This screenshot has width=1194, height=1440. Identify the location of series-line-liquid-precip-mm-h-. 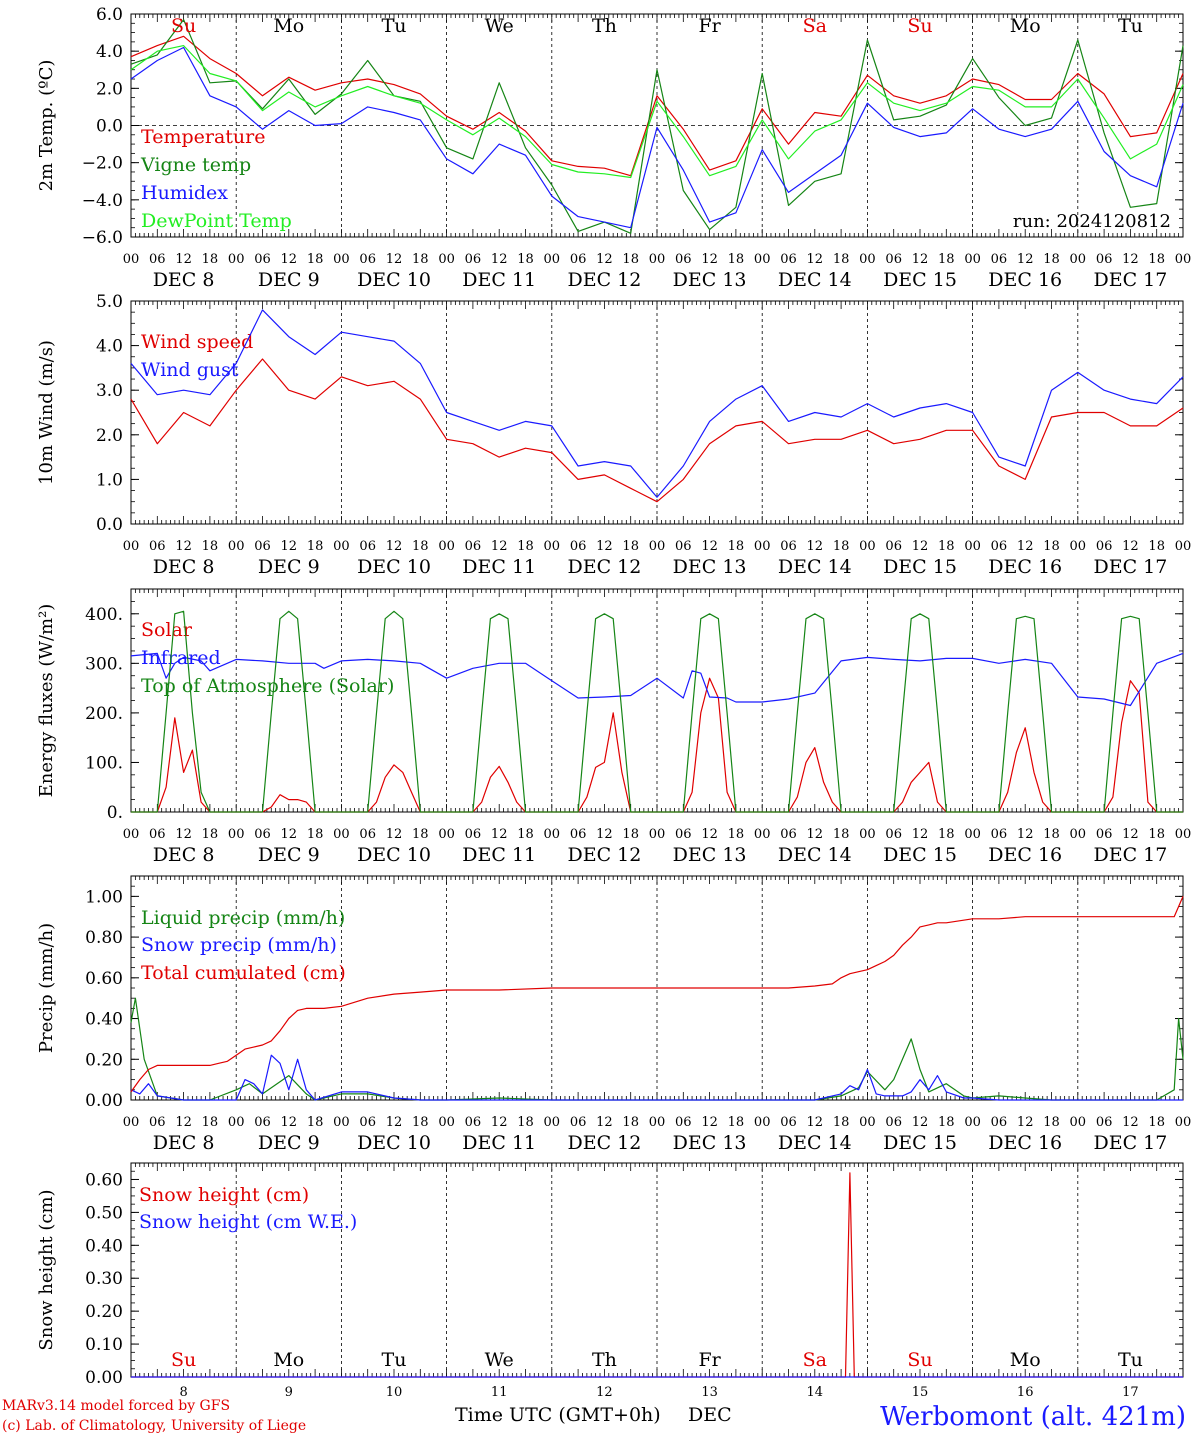
(657, 1049).